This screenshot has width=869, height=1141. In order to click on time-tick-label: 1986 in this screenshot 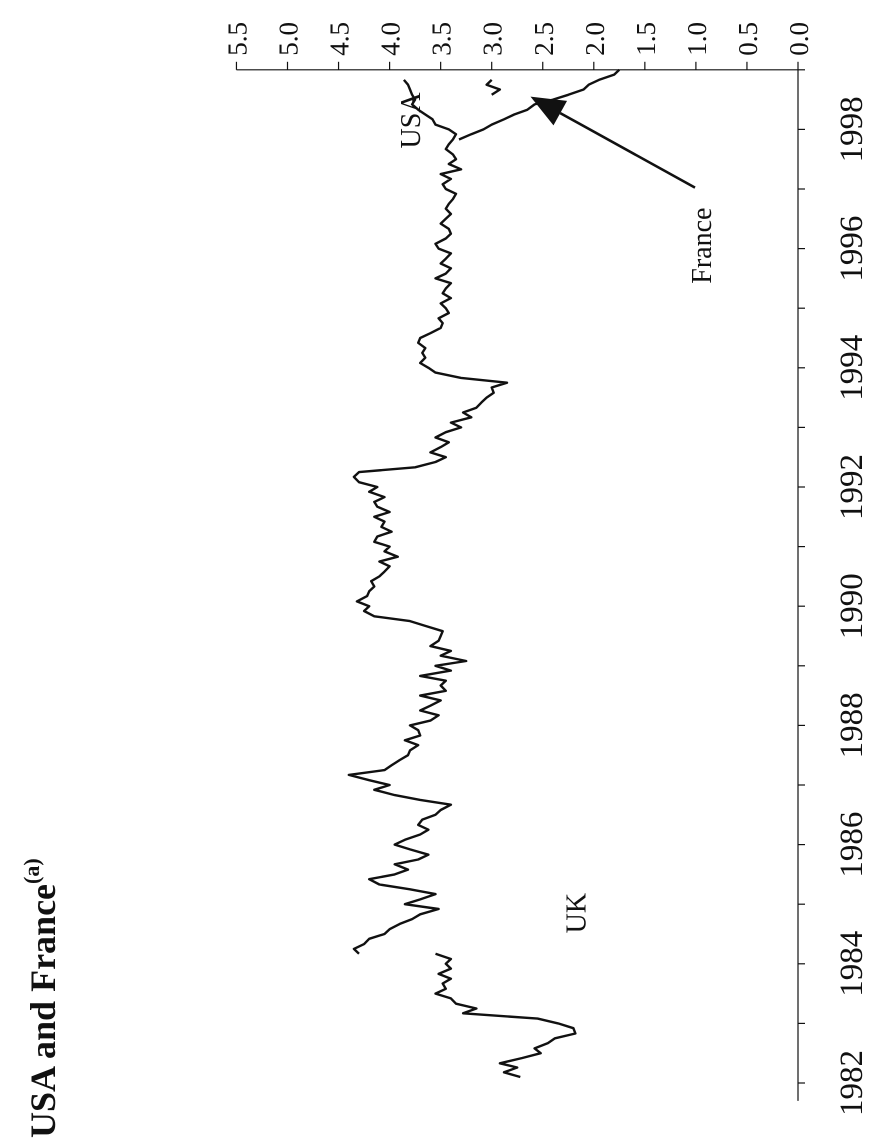, I will do `click(851, 845)`.